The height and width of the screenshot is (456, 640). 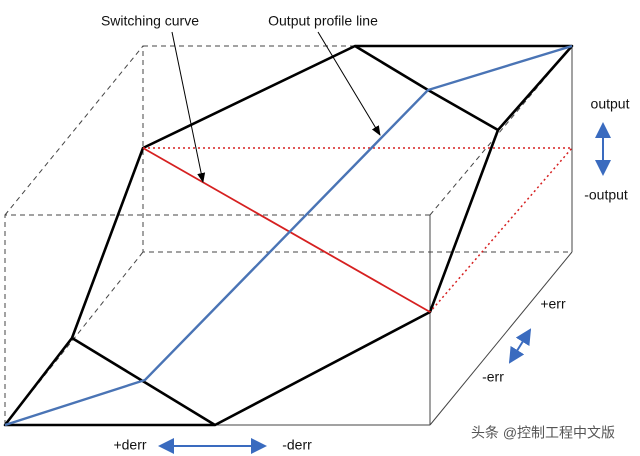 What do you see at coordinates (610, 104) in the screenshot?
I see `label: output` at bounding box center [610, 104].